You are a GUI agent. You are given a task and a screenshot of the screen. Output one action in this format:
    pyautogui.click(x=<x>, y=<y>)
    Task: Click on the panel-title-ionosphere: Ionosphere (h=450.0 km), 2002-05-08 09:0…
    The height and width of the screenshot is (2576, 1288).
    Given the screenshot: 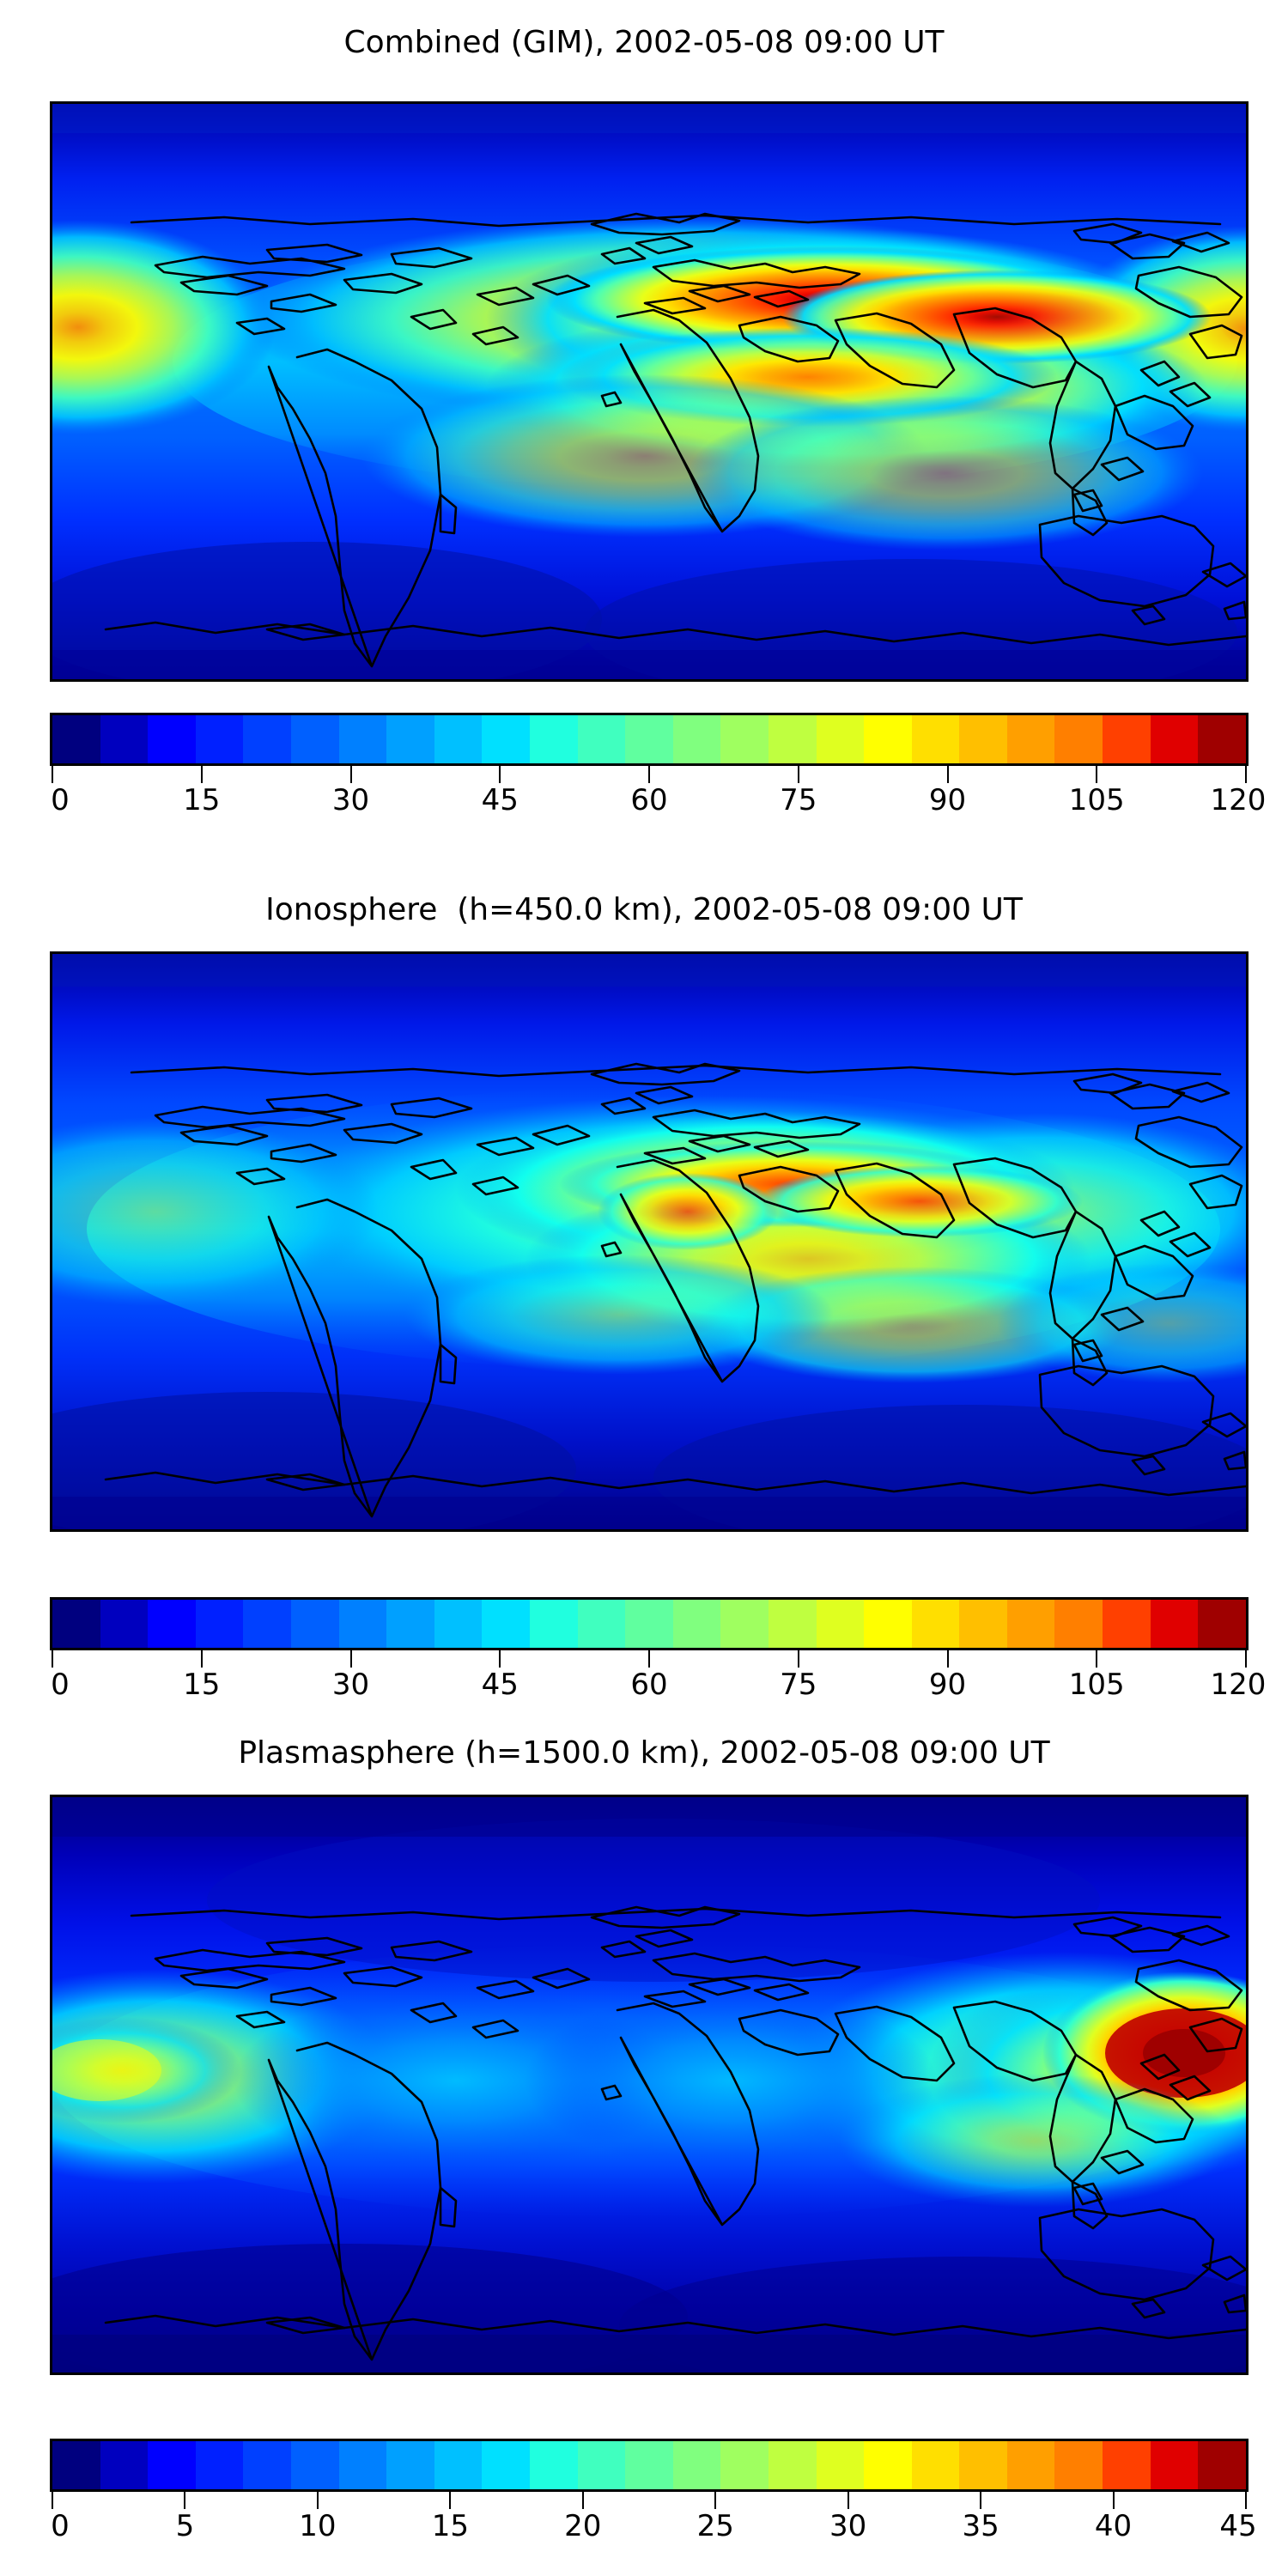 What is the action you would take?
    pyautogui.click(x=644, y=910)
    